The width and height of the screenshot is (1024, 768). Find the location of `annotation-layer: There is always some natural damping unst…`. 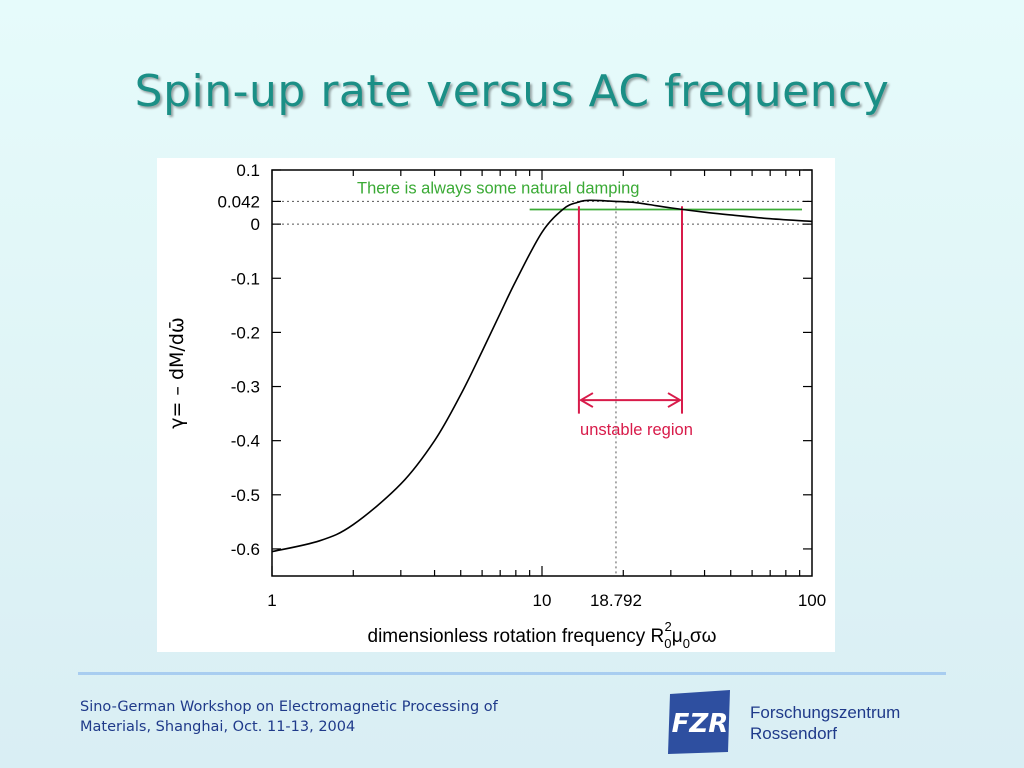

annotation-layer: There is always some natural damping unst… is located at coordinates (579, 309).